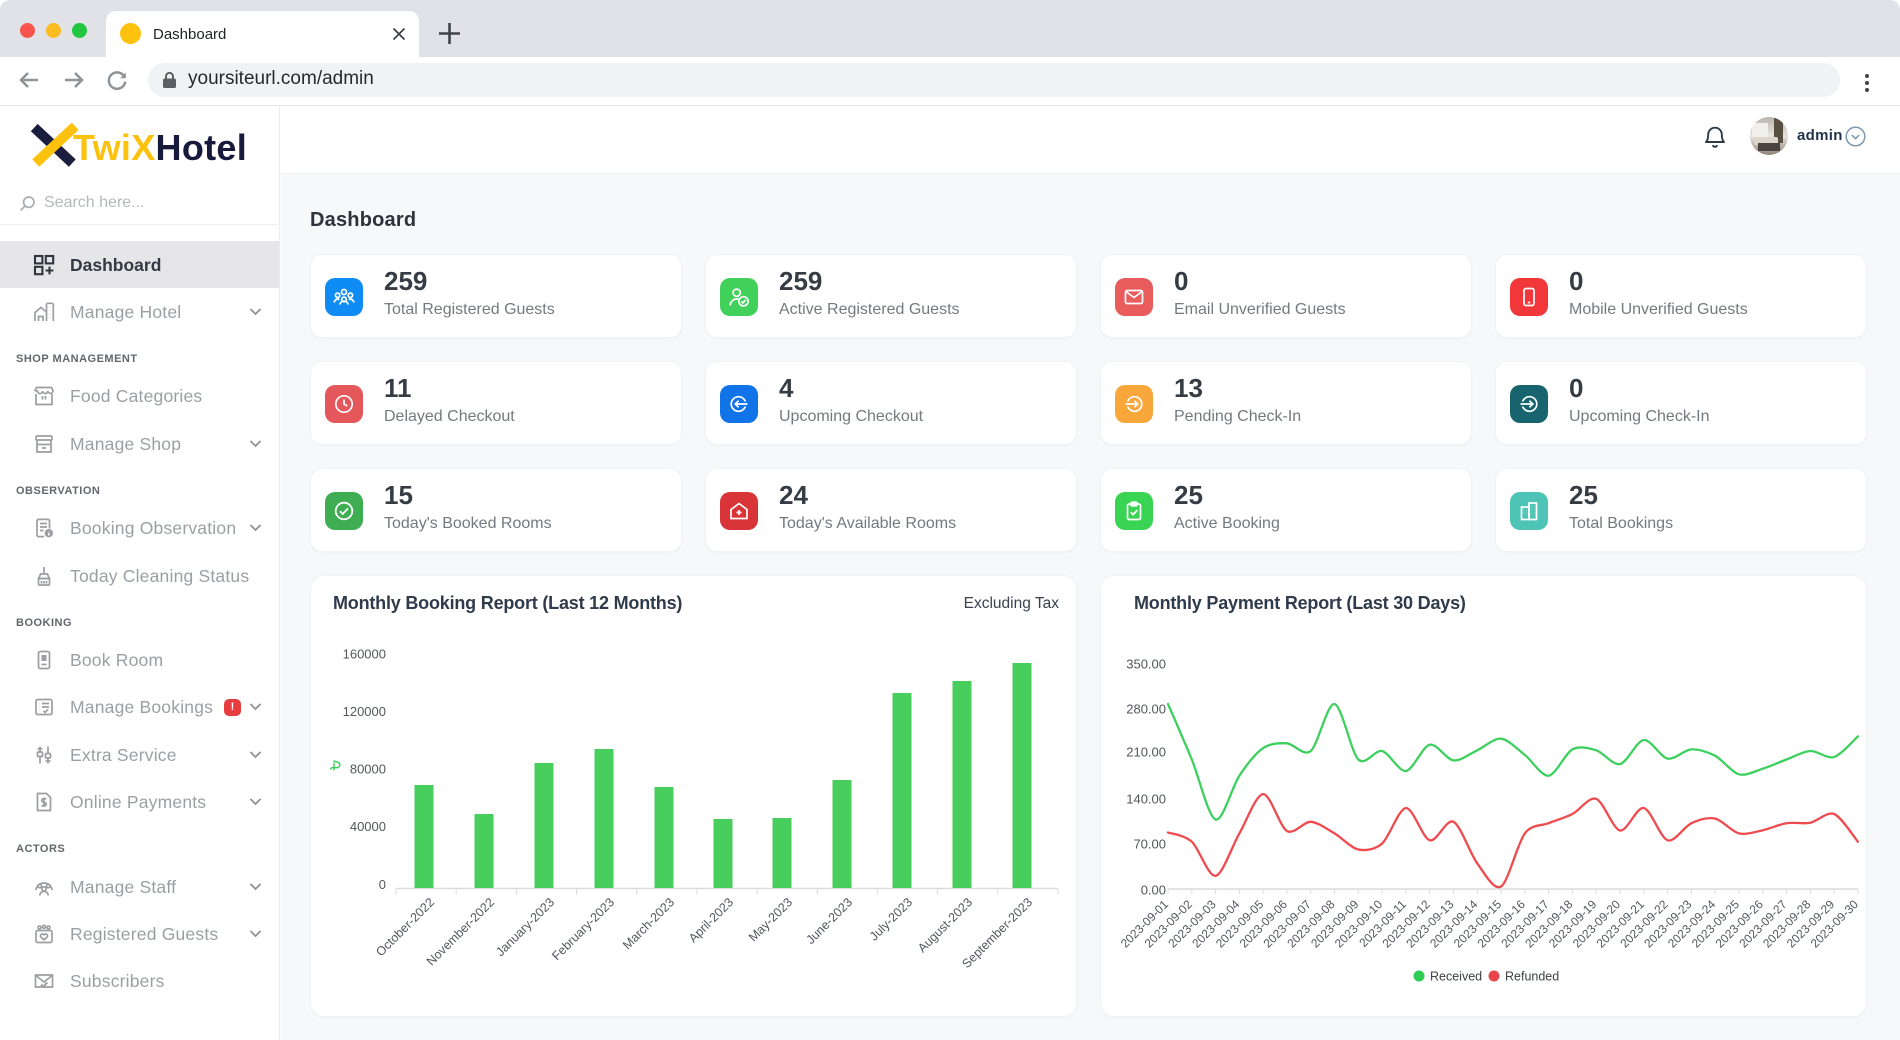  I want to click on svg-text: 350.00, so click(1146, 663).